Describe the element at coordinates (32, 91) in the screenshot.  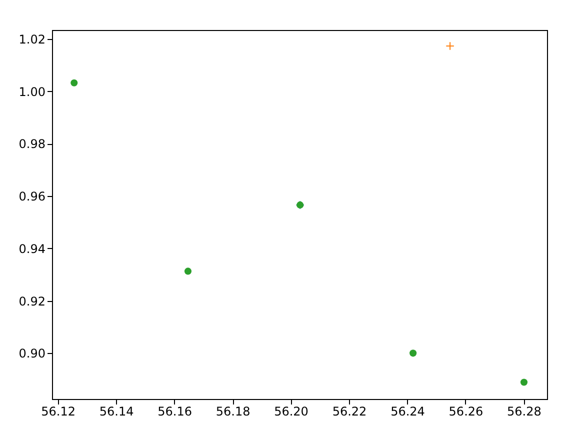
I see `y-tick-label: 1.00` at that location.